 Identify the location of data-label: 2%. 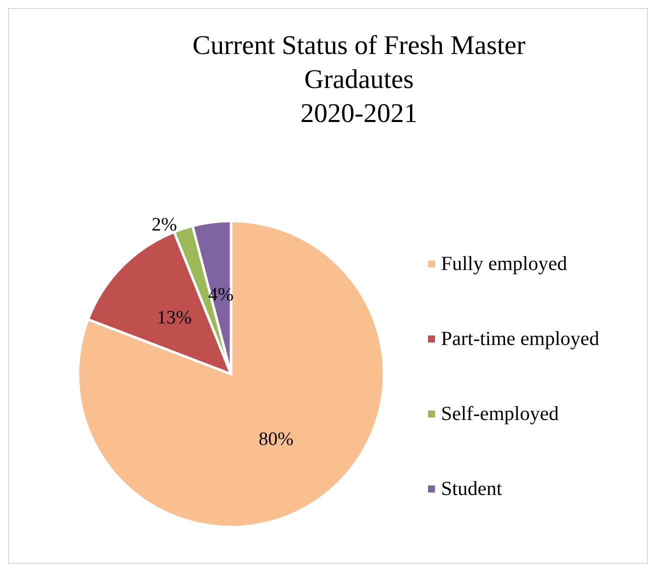
(165, 225).